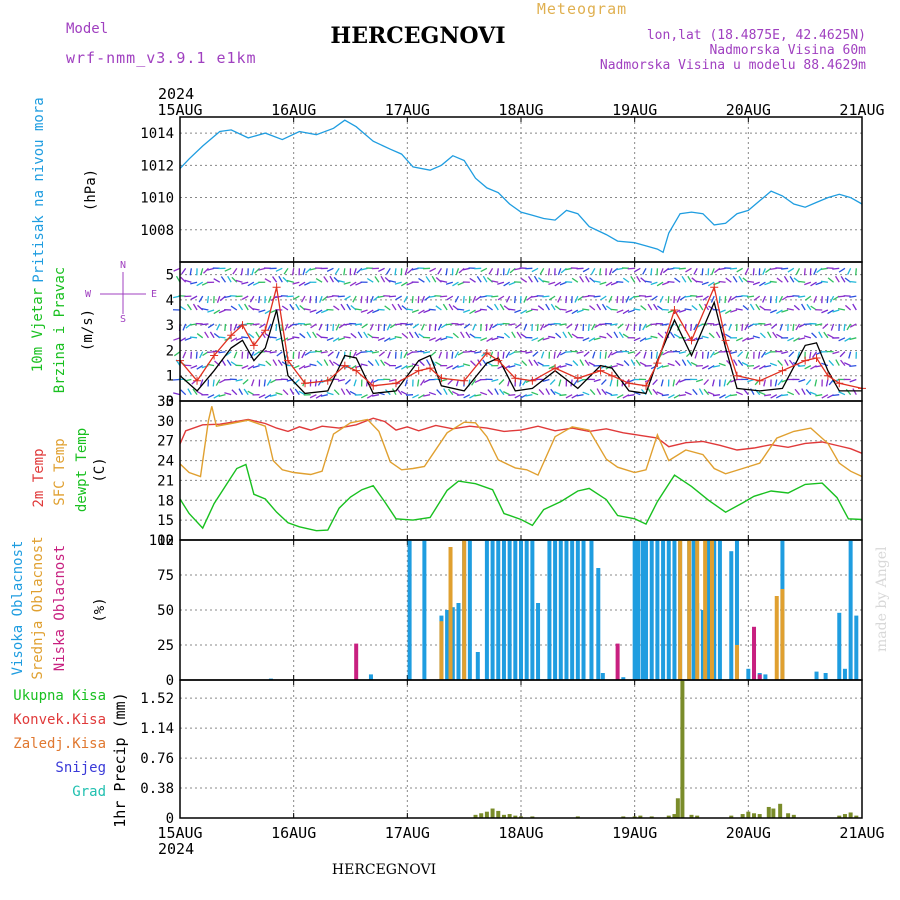 This screenshot has height=900, width=900. I want to click on x-tick-label-top: 15AUG, so click(179, 110).